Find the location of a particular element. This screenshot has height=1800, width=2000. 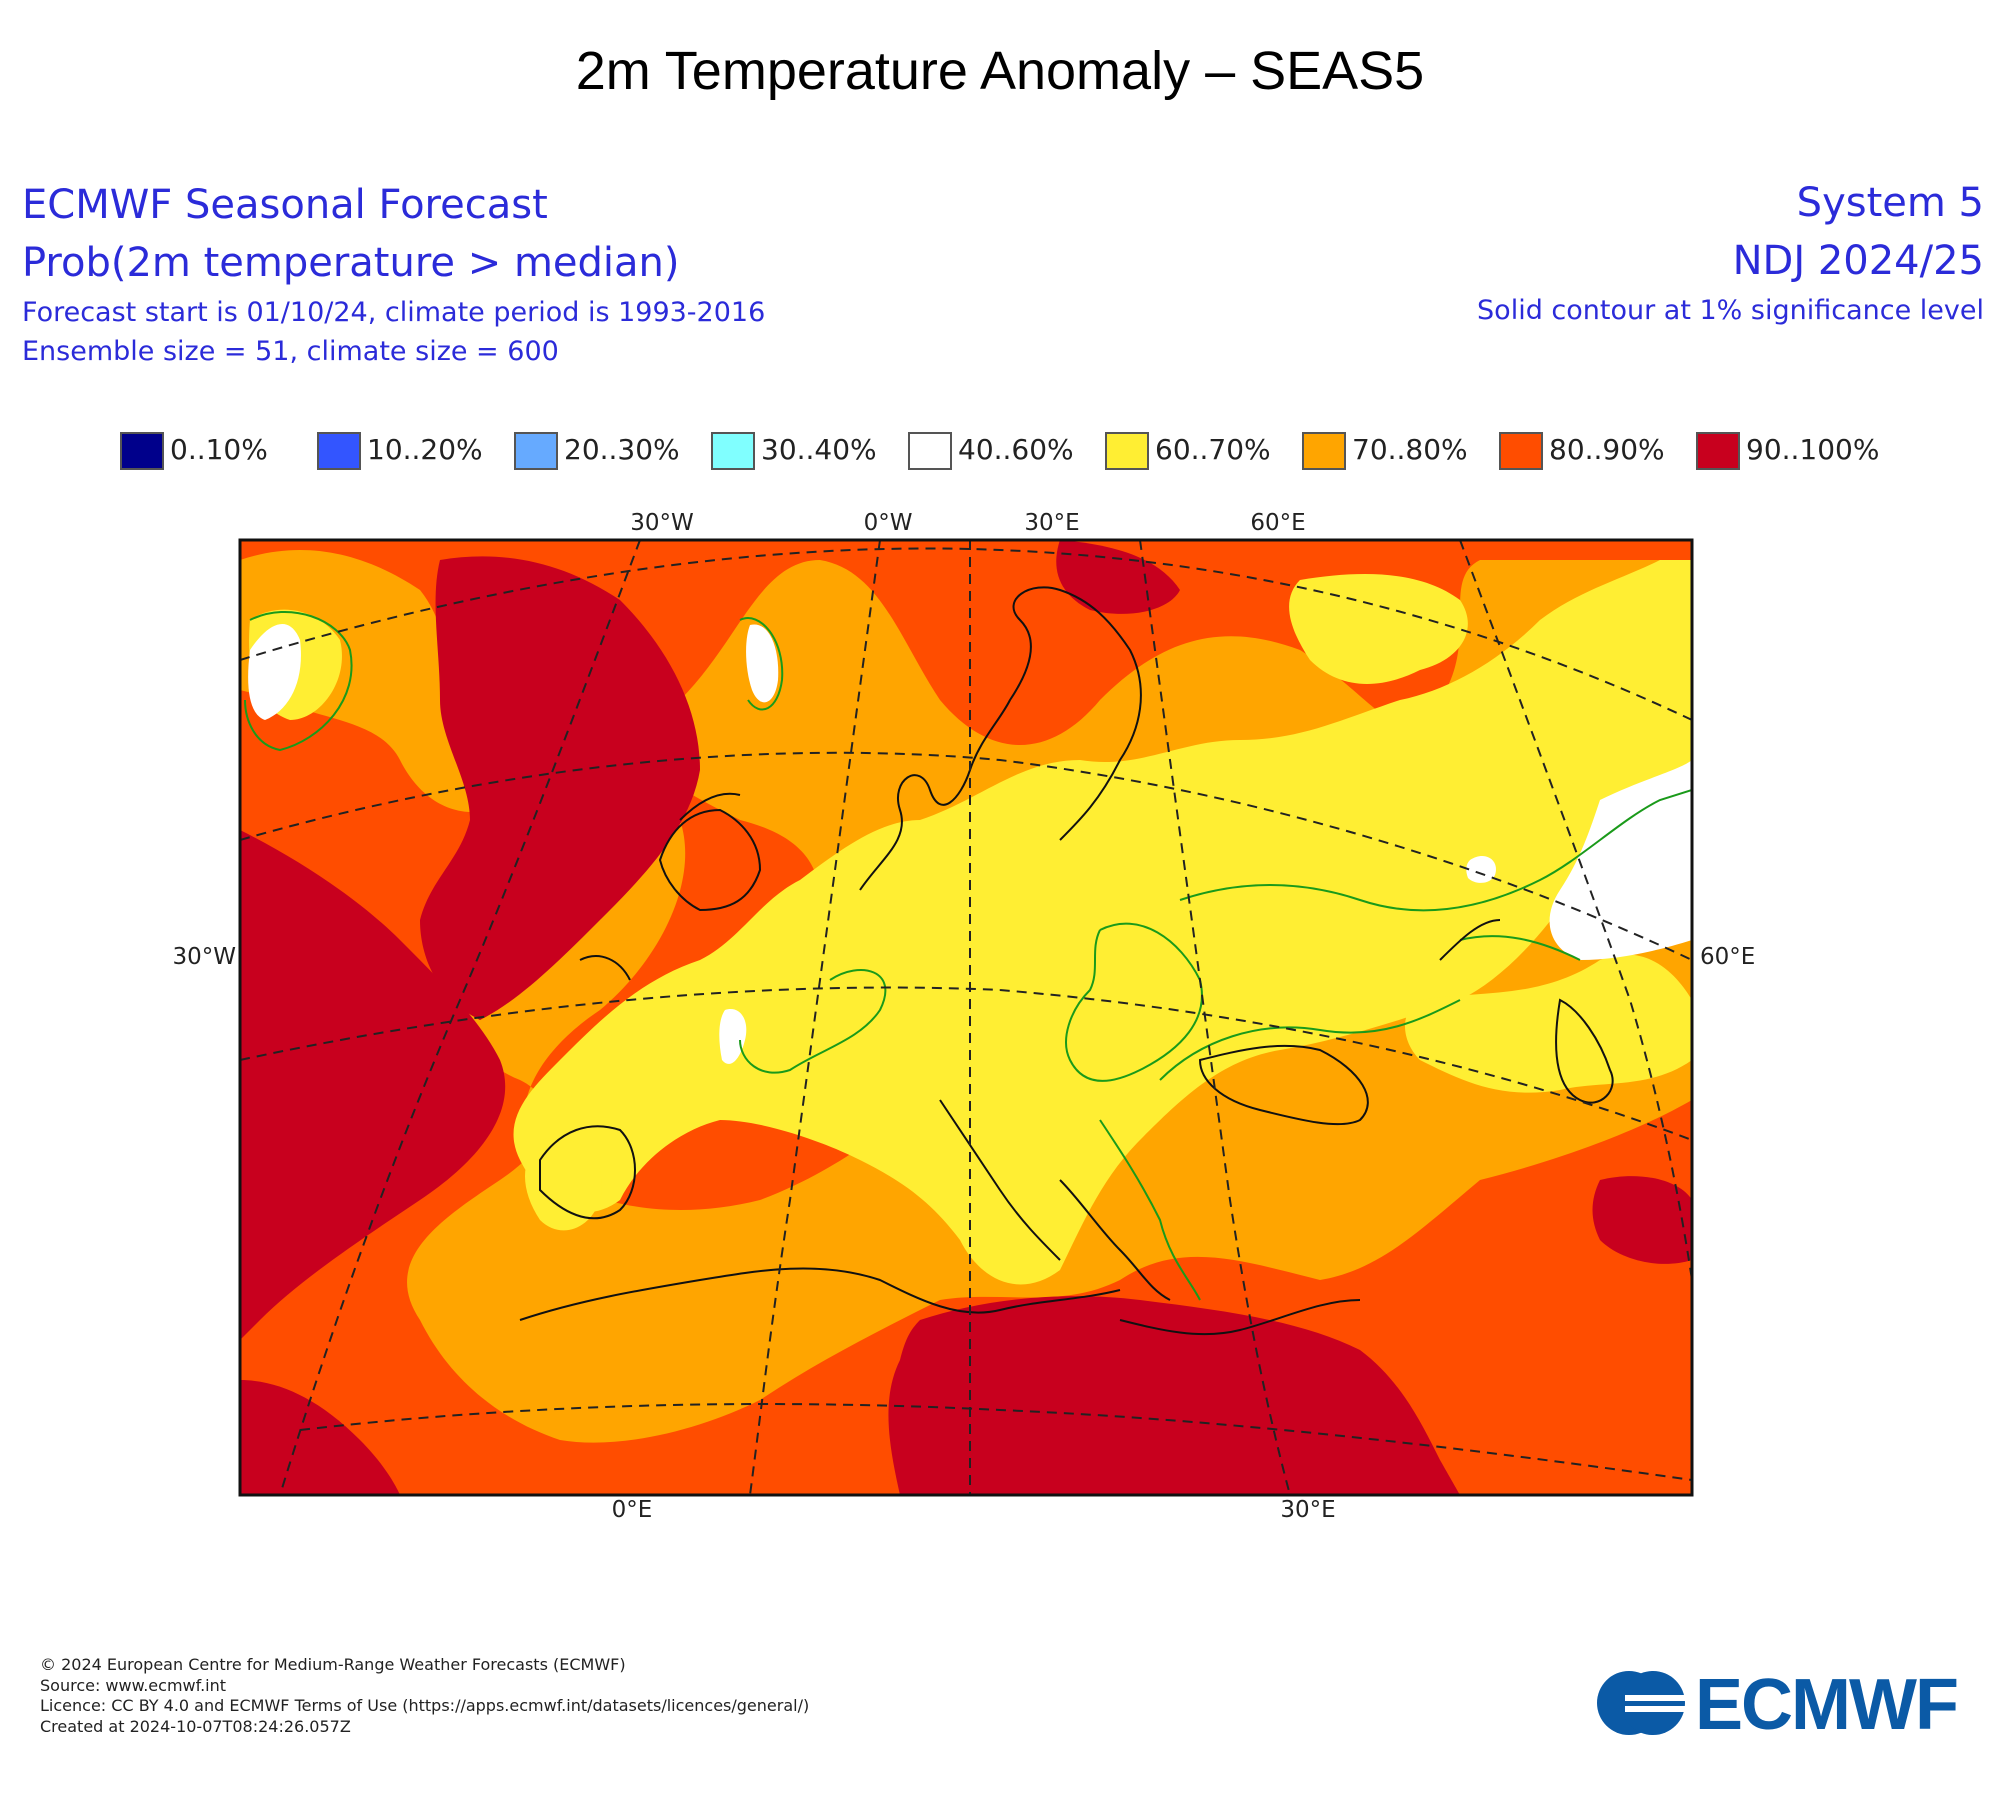

legend-label: 90..100% is located at coordinates (1813, 449).